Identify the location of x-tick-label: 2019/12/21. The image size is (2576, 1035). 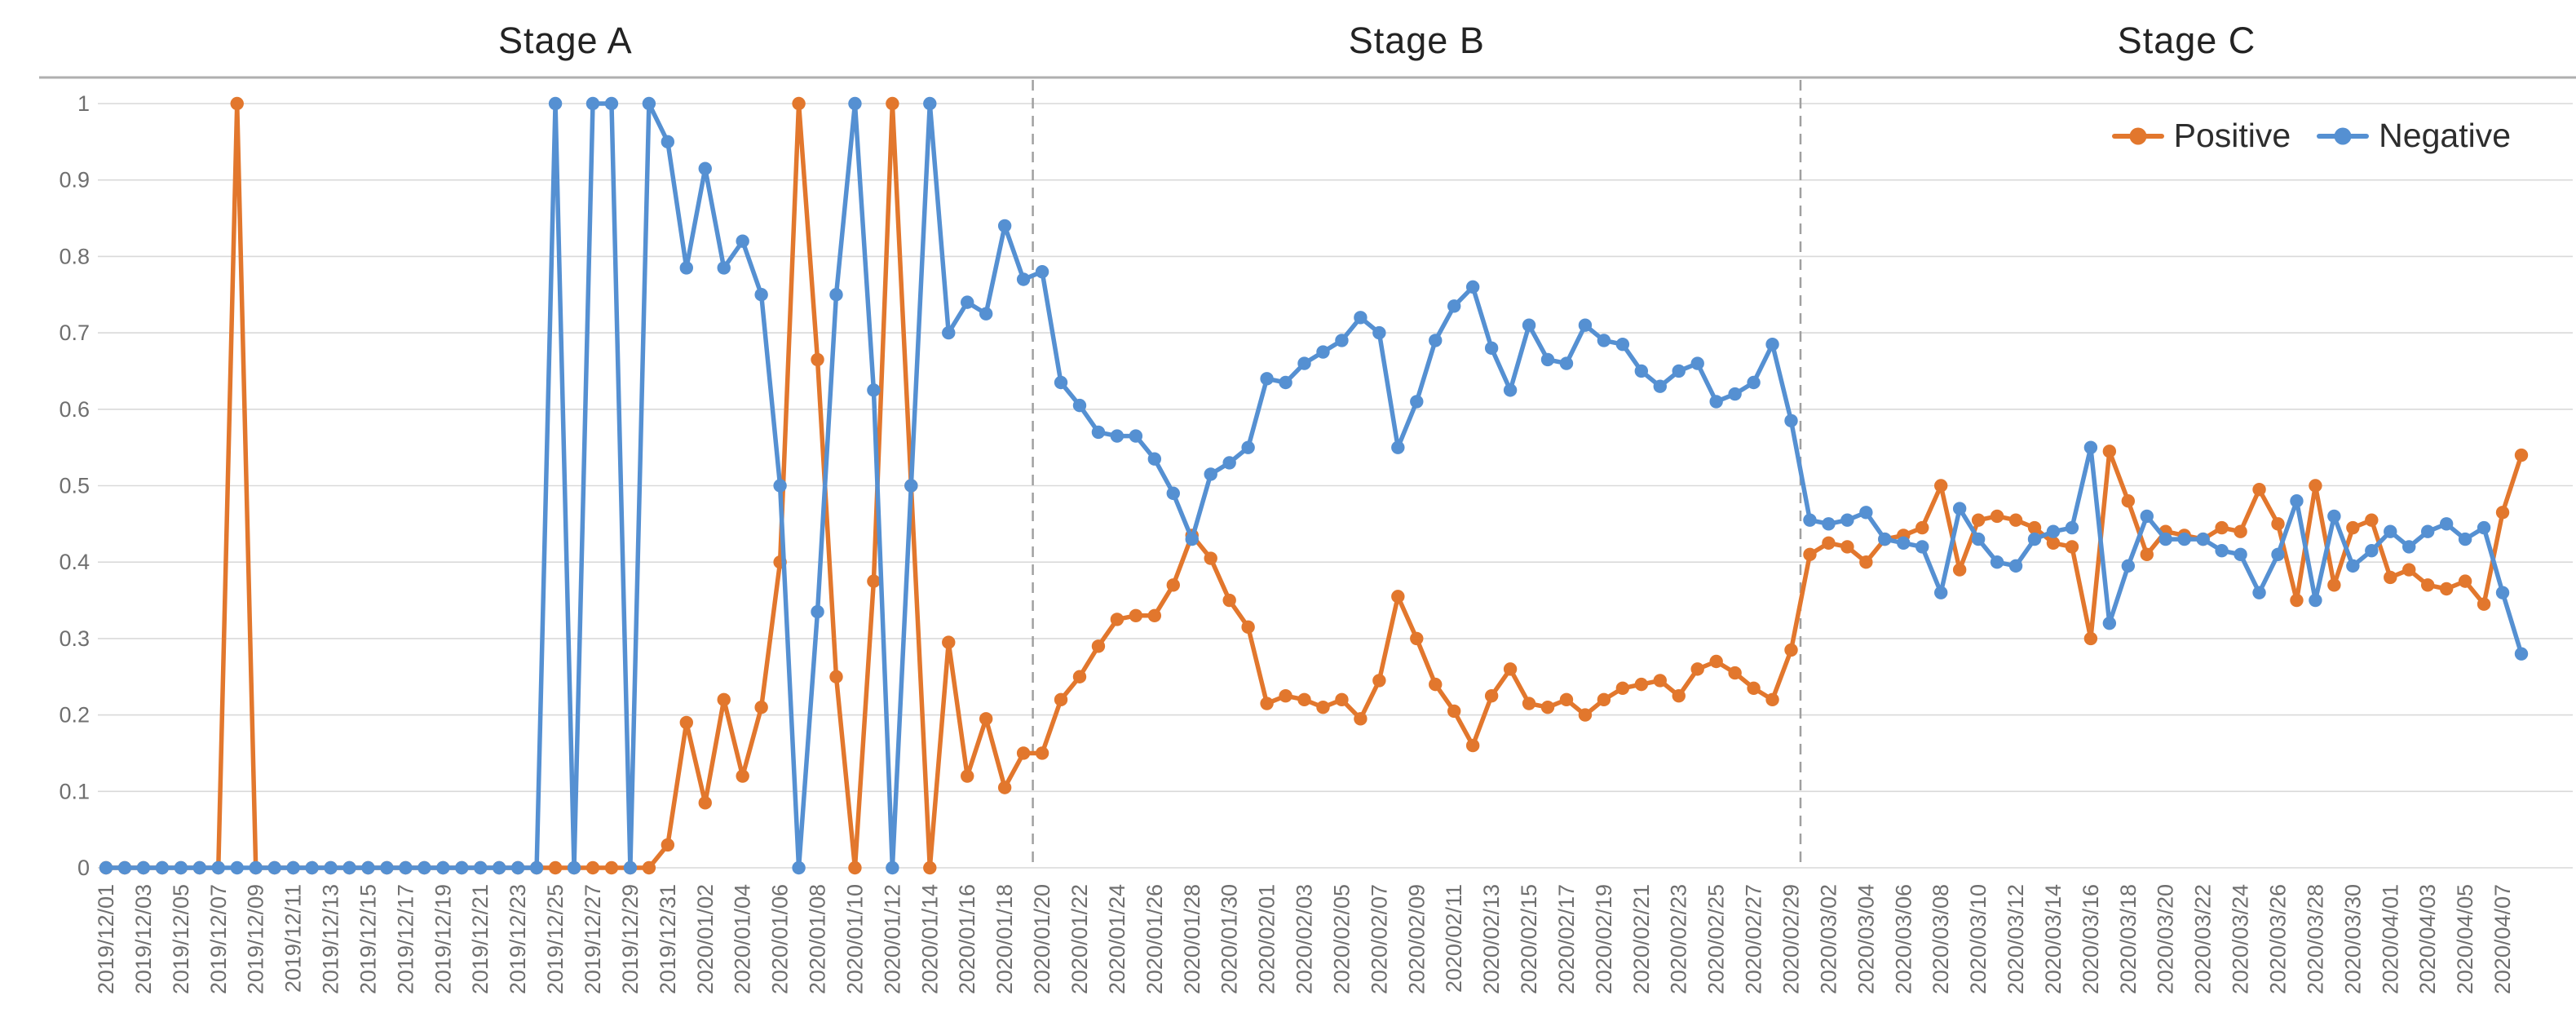
(480, 939).